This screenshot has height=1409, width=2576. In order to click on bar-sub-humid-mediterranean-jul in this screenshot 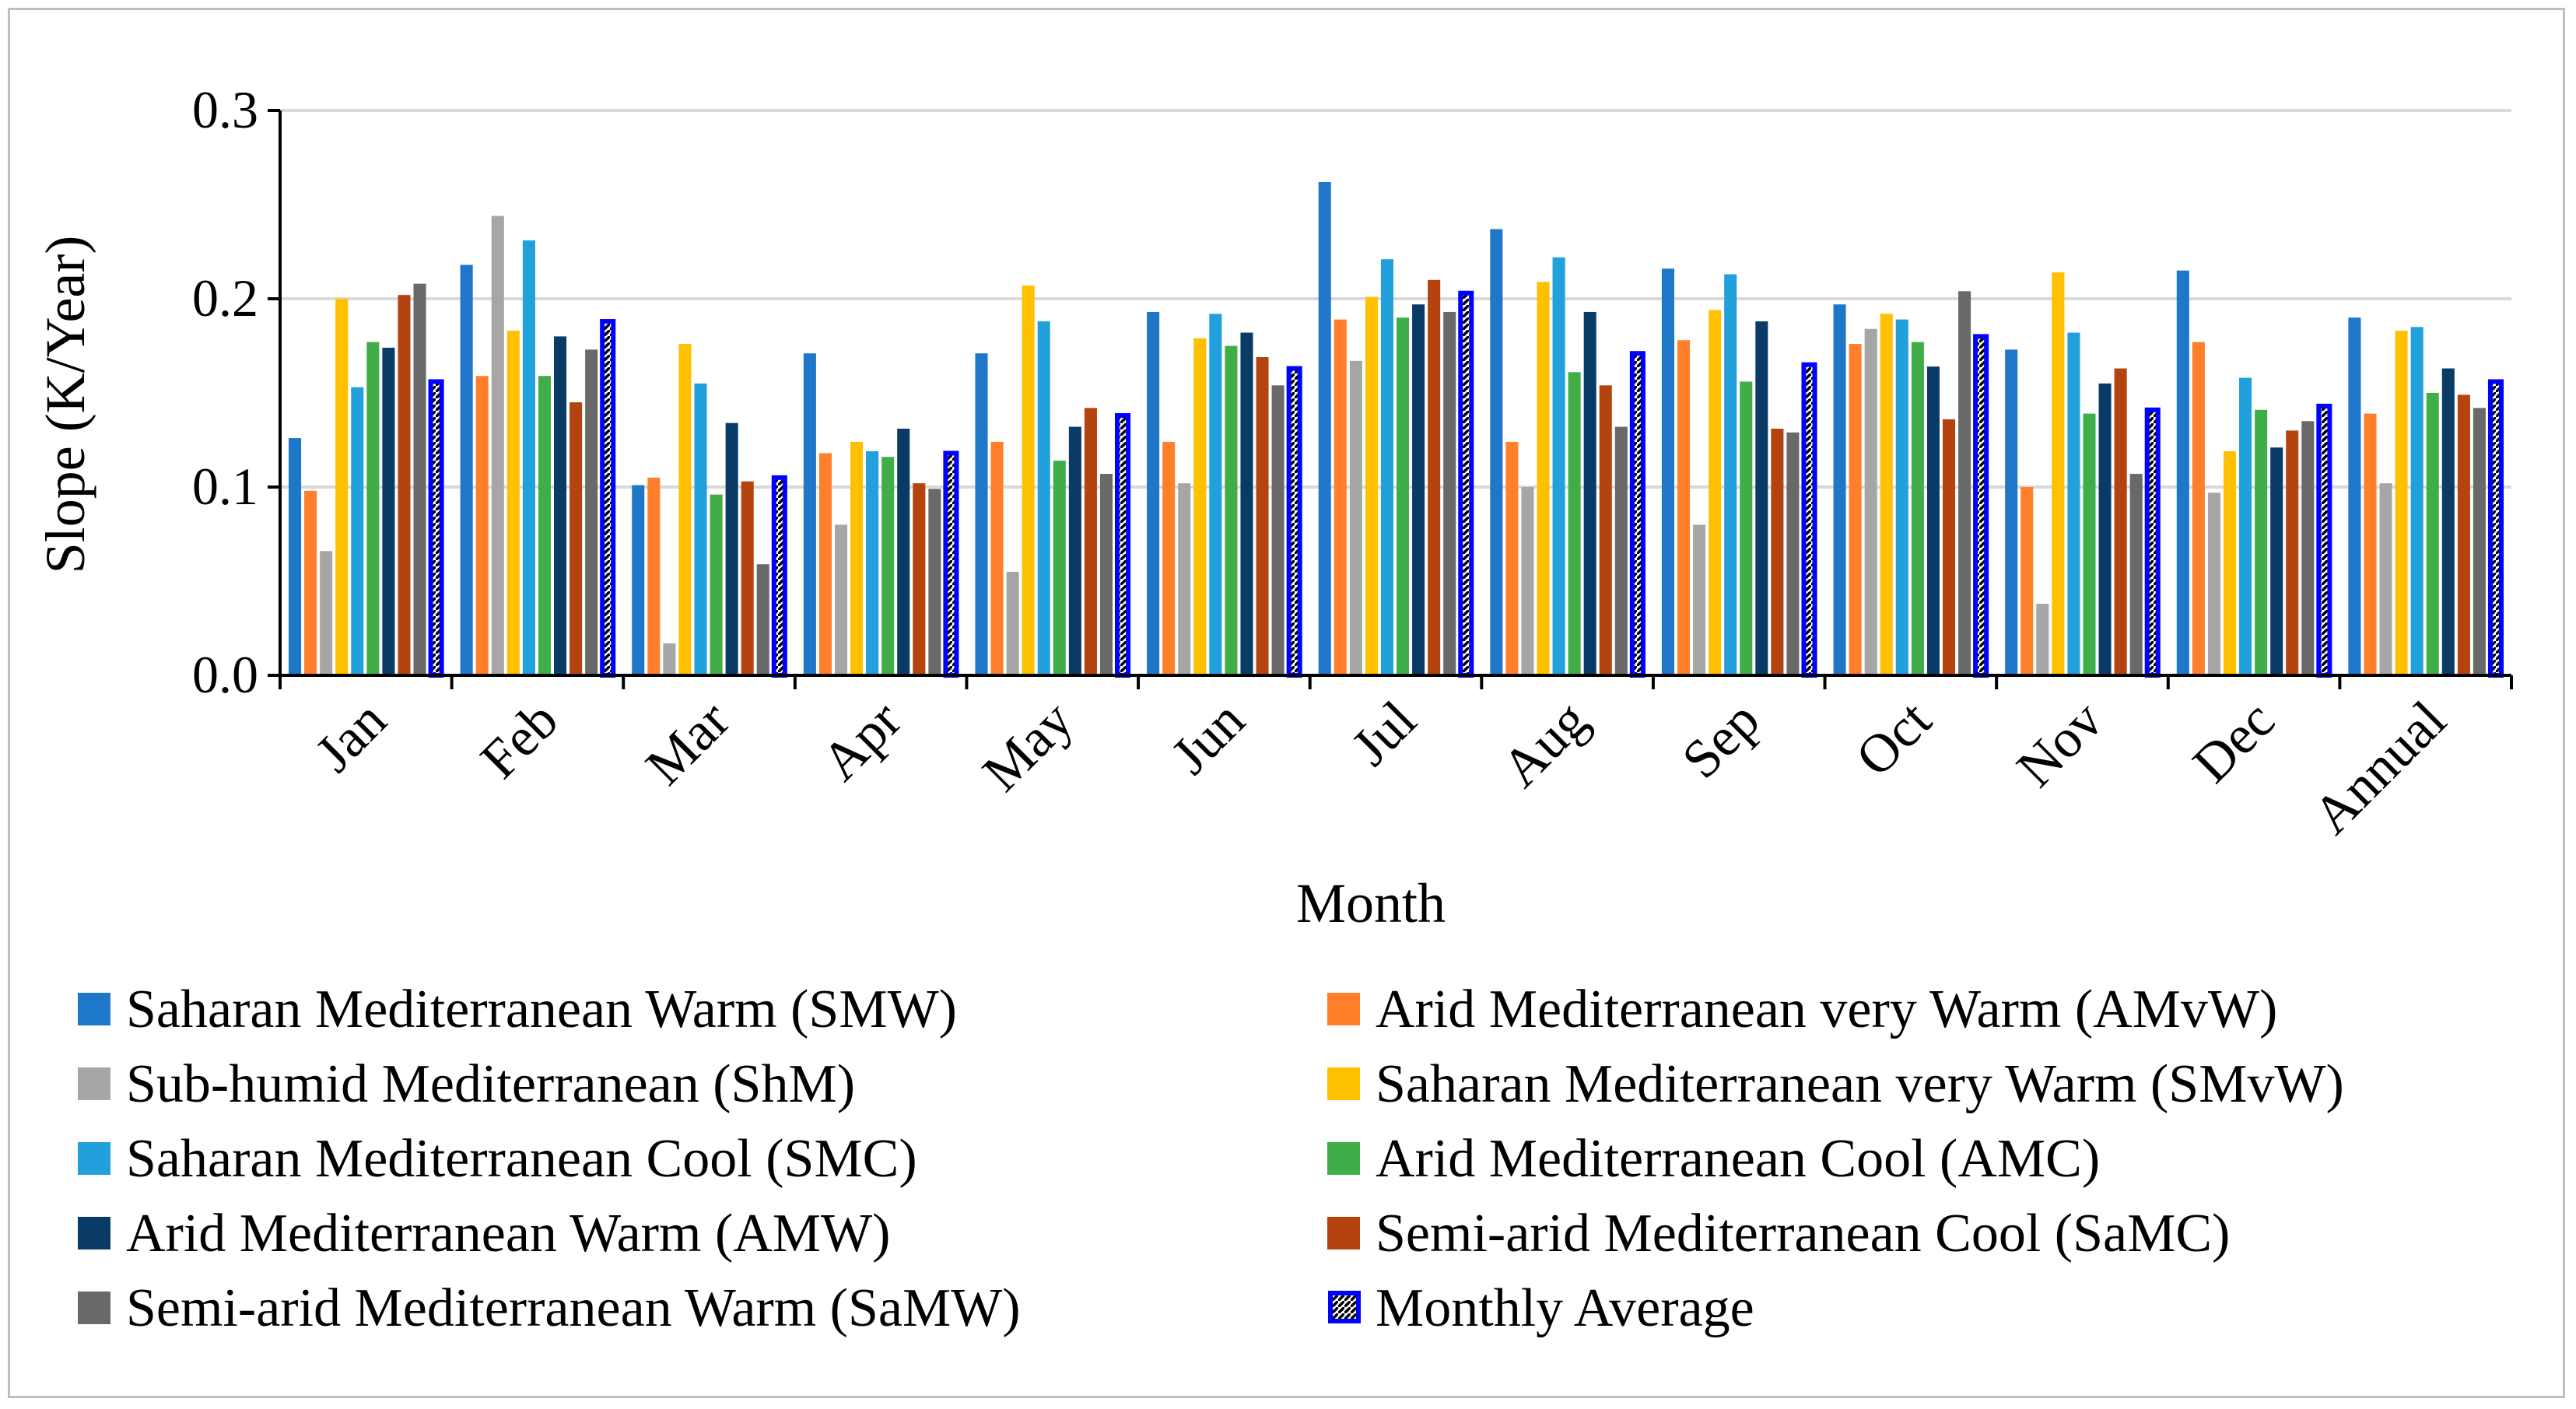, I will do `click(1355, 517)`.